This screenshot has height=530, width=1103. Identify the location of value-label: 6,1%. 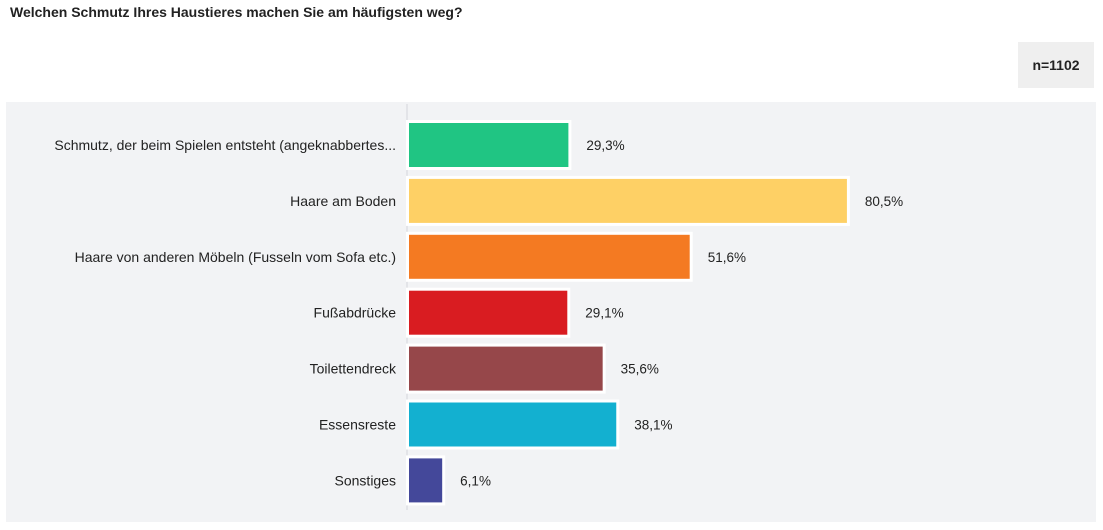
(475, 480).